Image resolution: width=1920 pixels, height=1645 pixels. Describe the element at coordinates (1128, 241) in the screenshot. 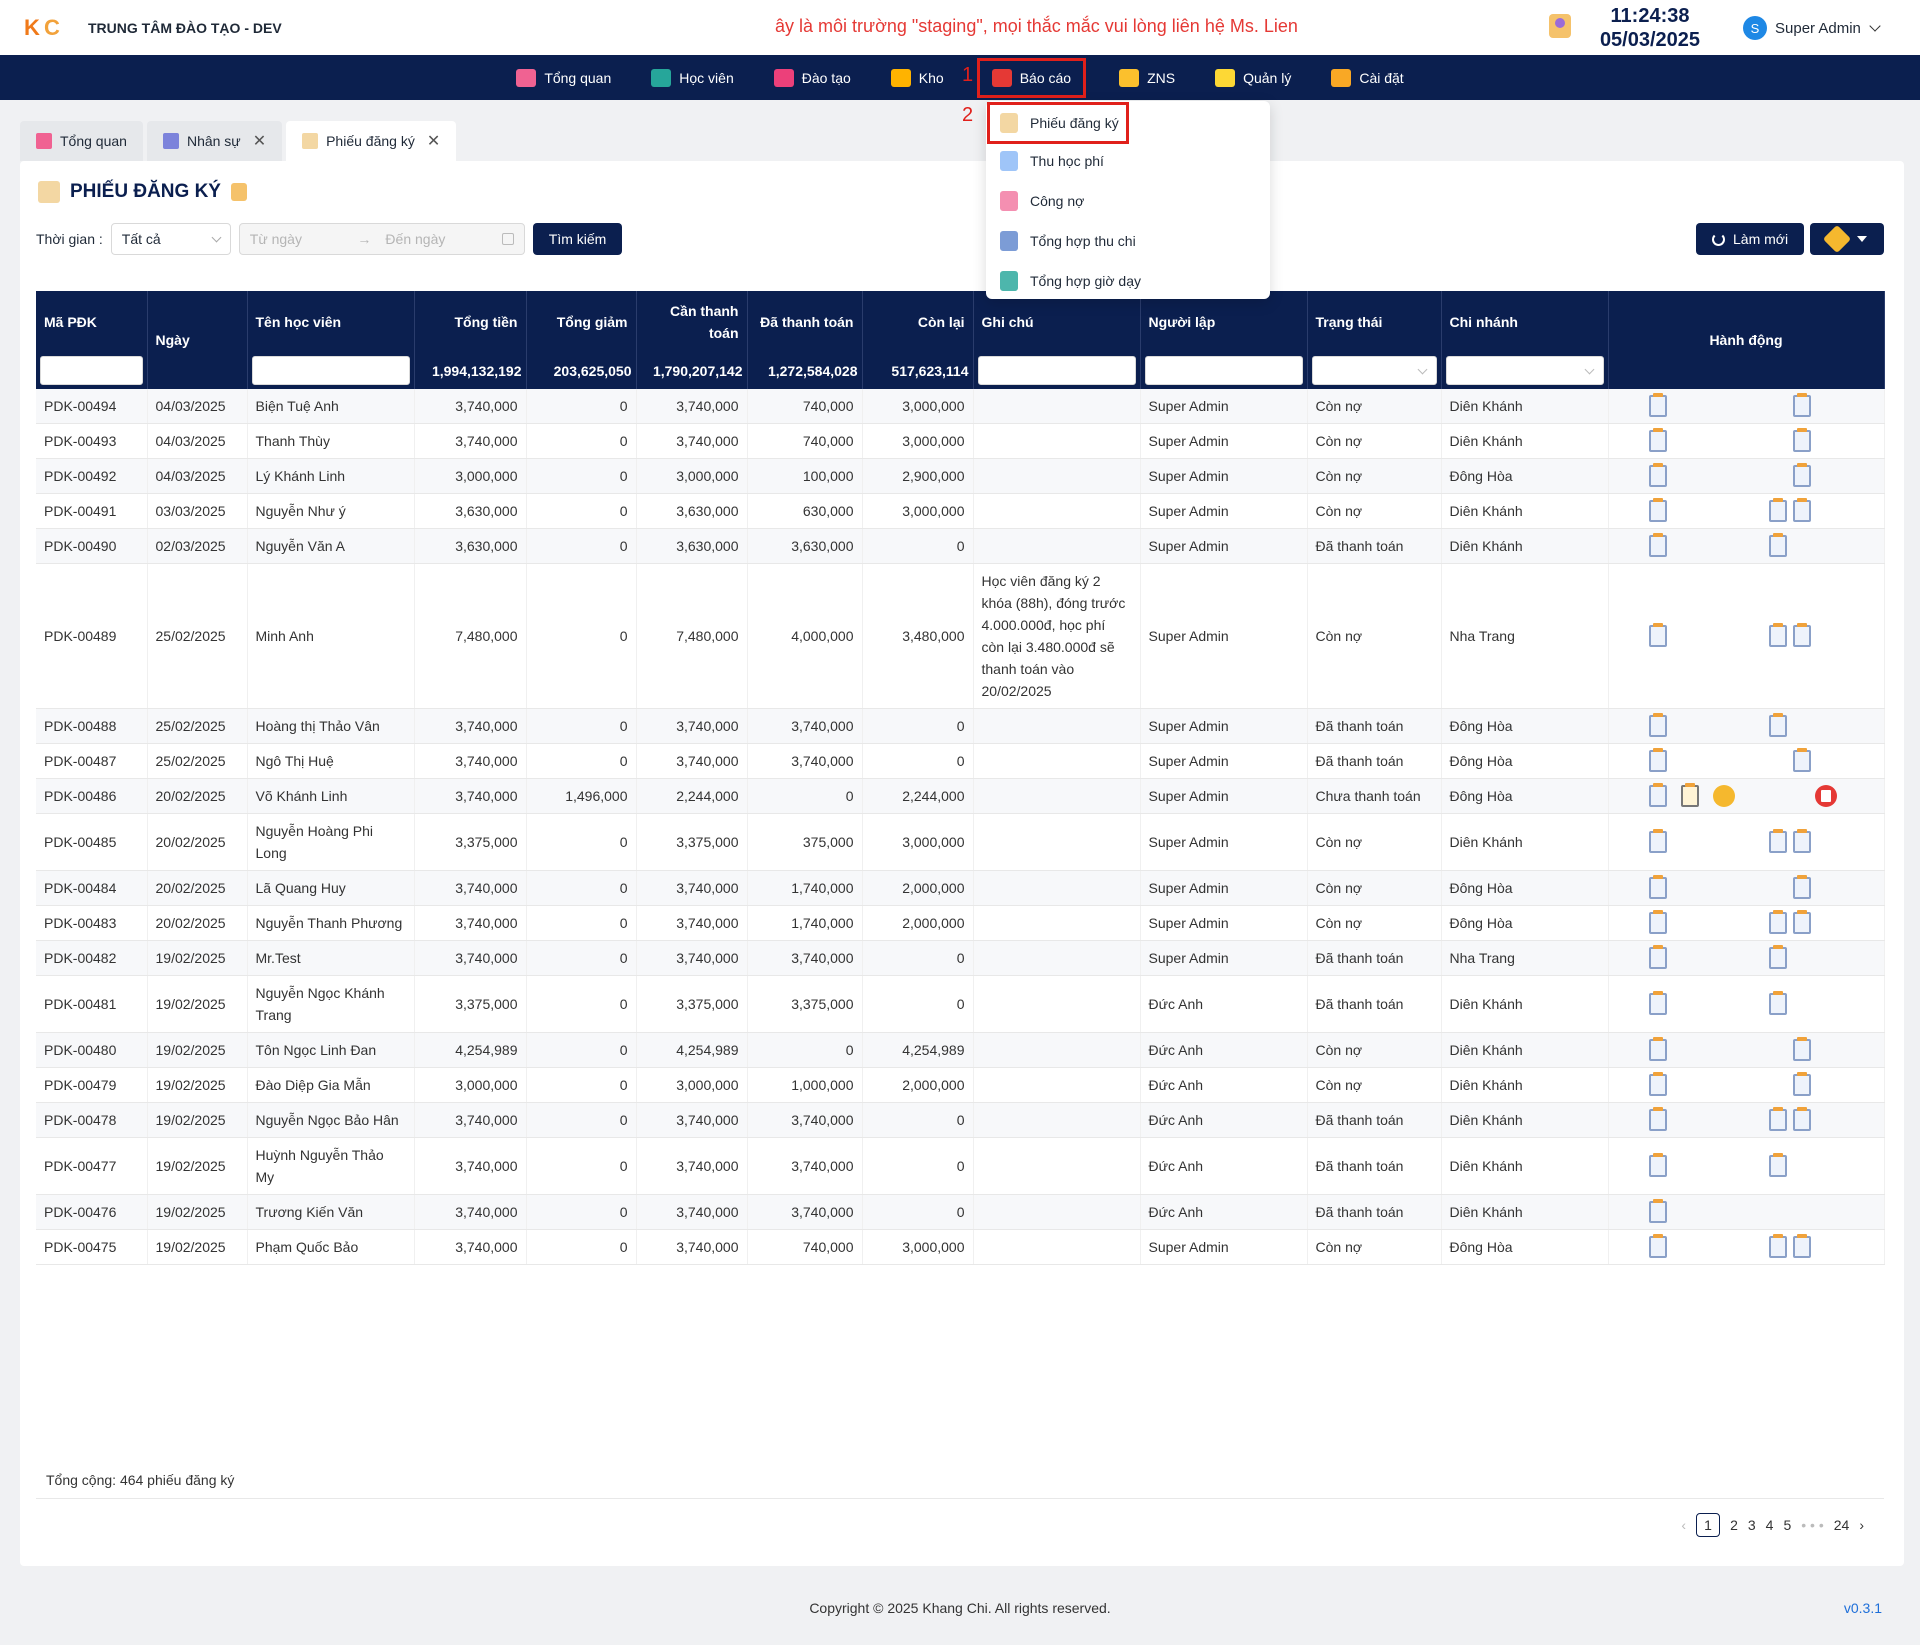

I see `menu-item-tong-hop-thu-chi: Tổng hợp thu chi` at that location.